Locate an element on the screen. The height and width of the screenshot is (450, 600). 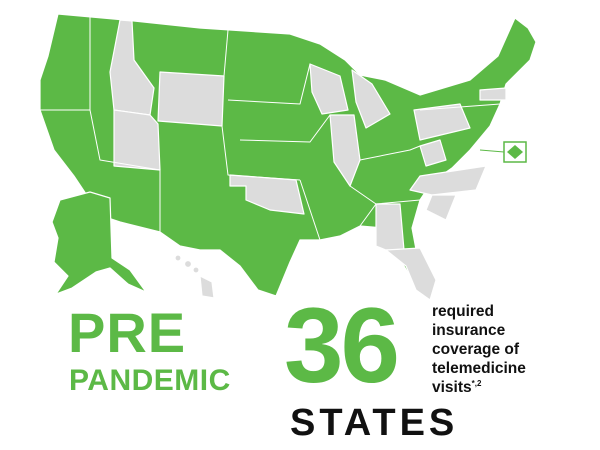
state-utah is located at coordinates (137, 140).